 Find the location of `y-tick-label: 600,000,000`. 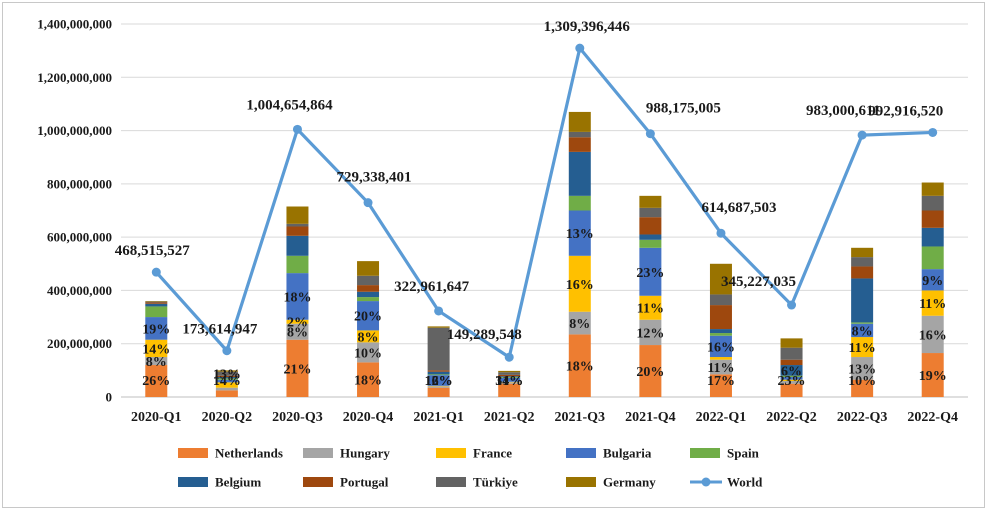

y-tick-label: 600,000,000 is located at coordinates (79, 237).